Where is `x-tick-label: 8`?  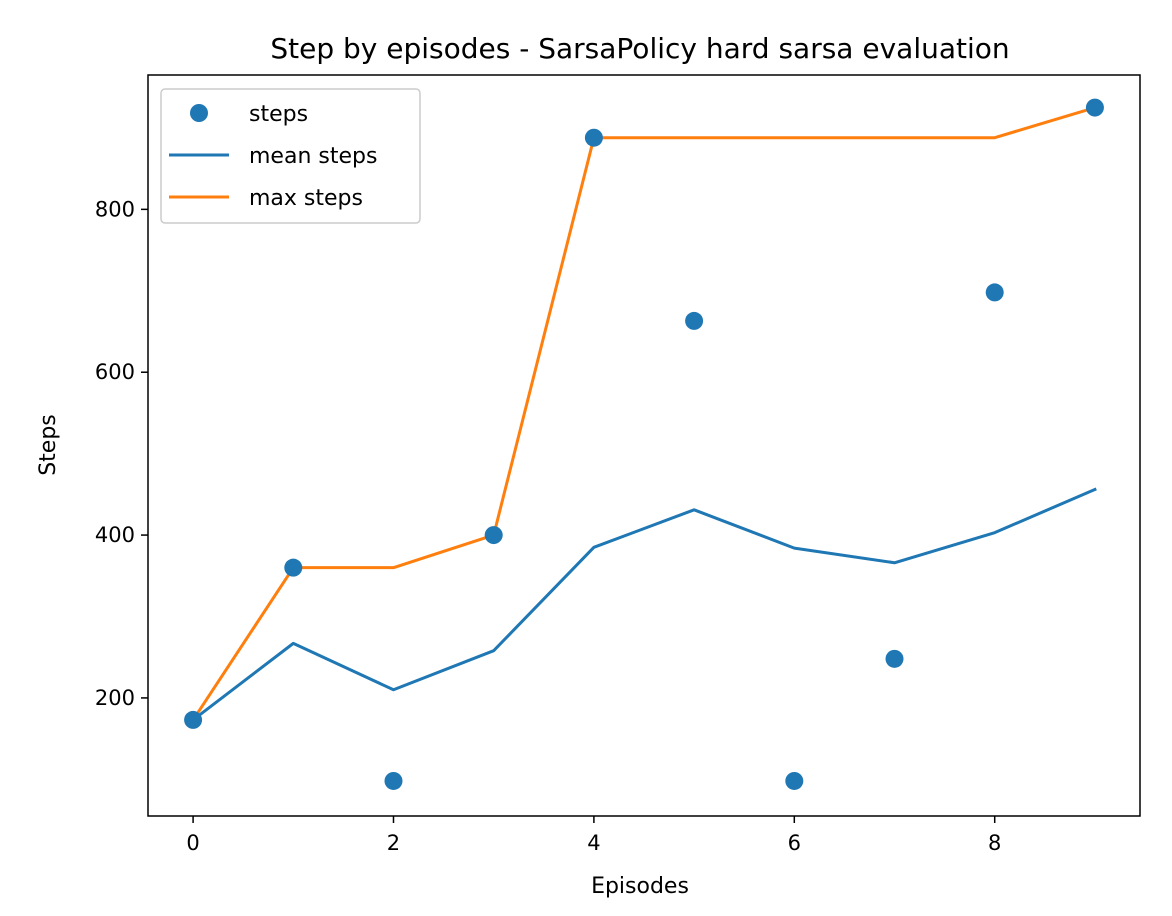
x-tick-label: 8 is located at coordinates (994, 843).